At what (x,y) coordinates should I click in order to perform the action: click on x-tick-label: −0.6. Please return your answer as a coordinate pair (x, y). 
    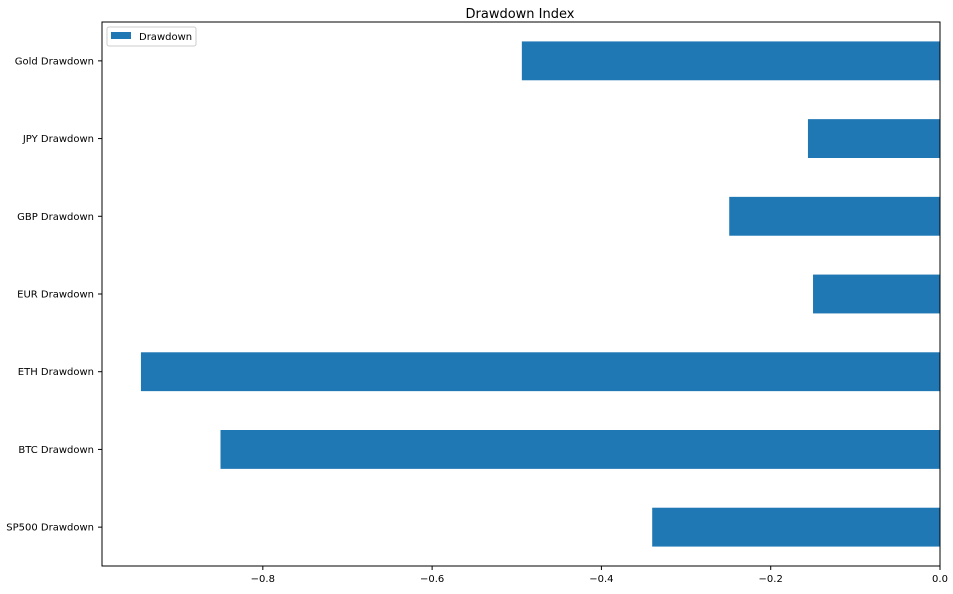
    Looking at the image, I should click on (432, 579).